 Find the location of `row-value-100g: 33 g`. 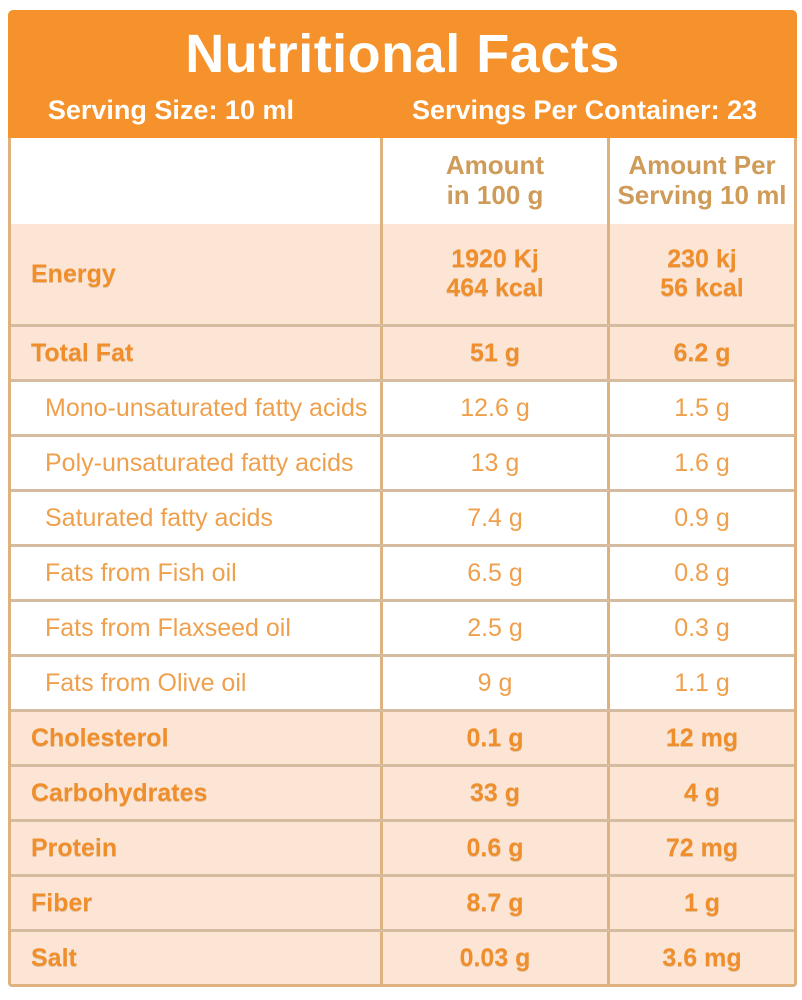

row-value-100g: 33 g is located at coordinates (493, 793).